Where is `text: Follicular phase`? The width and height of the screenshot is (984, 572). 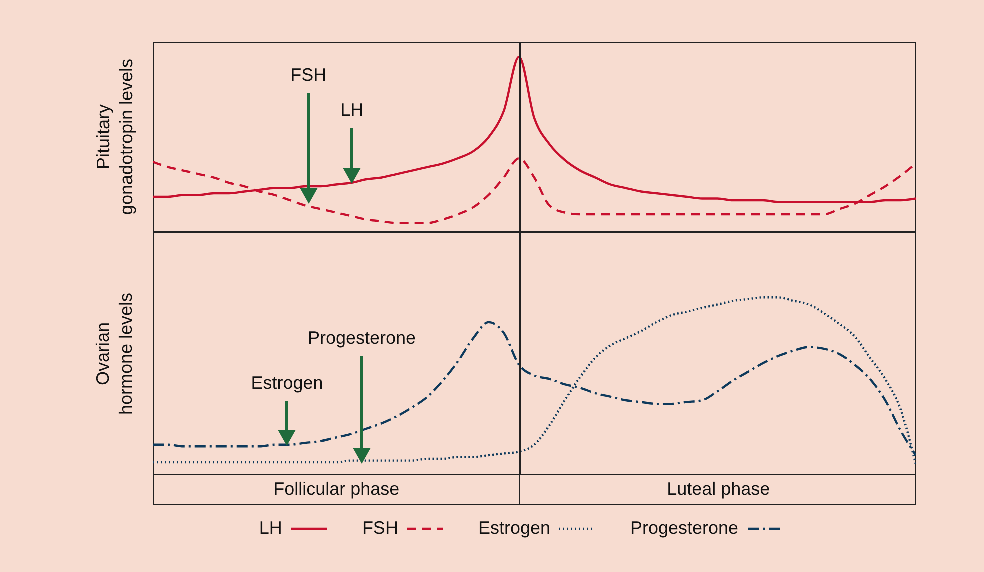
text: Follicular phase is located at coordinates (337, 489).